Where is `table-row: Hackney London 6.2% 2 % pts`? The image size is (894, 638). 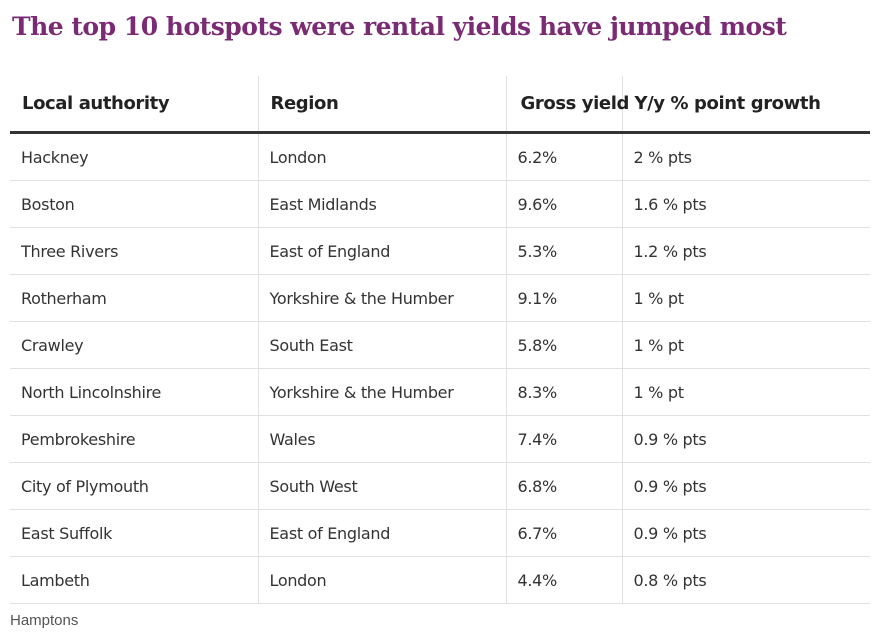
table-row: Hackney London 6.2% 2 % pts is located at coordinates (440, 156).